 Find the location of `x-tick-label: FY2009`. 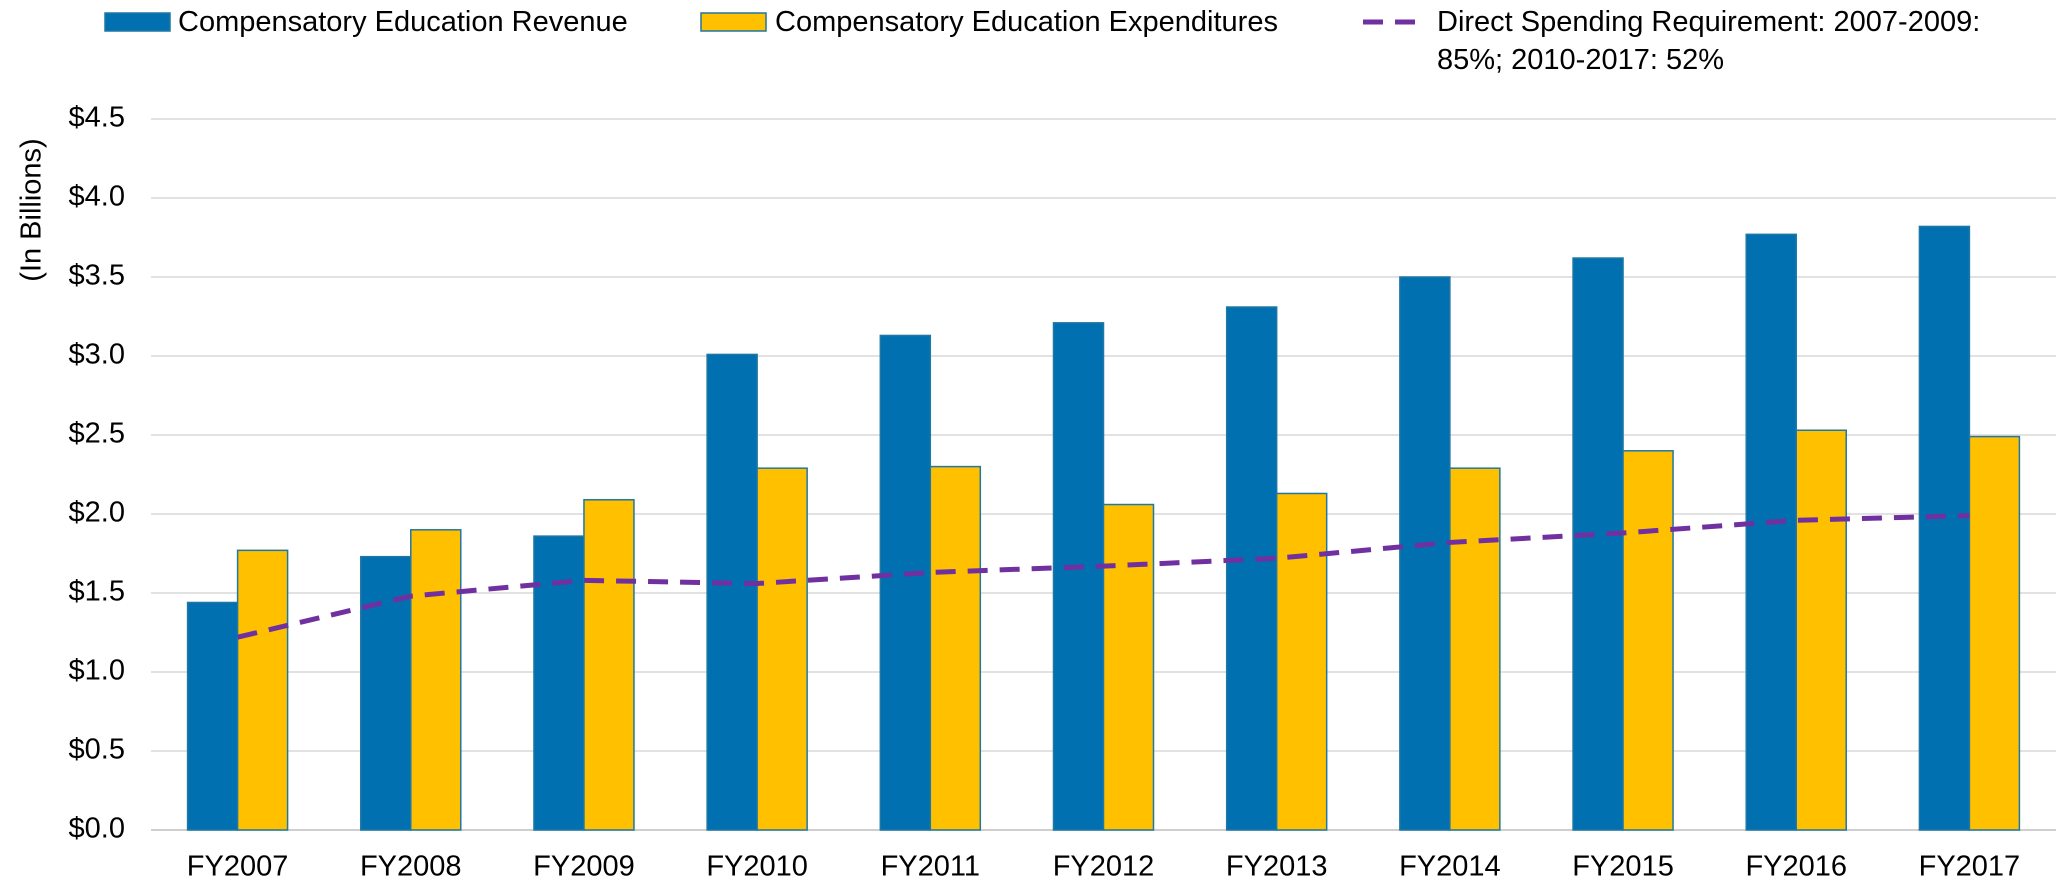

x-tick-label: FY2009 is located at coordinates (584, 867).